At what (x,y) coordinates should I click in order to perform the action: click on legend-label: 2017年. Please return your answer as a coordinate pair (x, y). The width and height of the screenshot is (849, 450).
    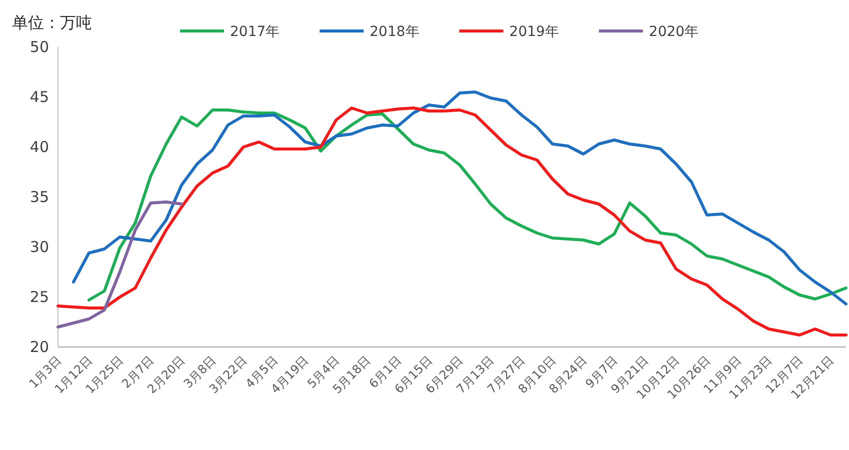
    Looking at the image, I should click on (255, 32).